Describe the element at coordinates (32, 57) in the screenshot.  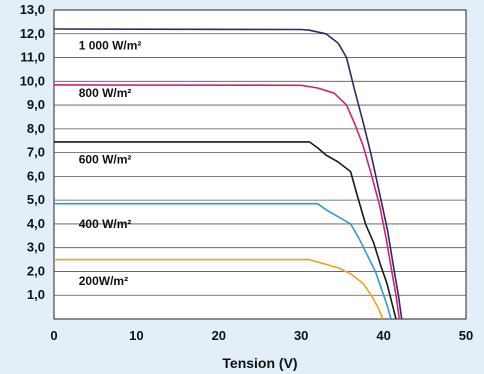
I see `y-tick-label: 11,0` at that location.